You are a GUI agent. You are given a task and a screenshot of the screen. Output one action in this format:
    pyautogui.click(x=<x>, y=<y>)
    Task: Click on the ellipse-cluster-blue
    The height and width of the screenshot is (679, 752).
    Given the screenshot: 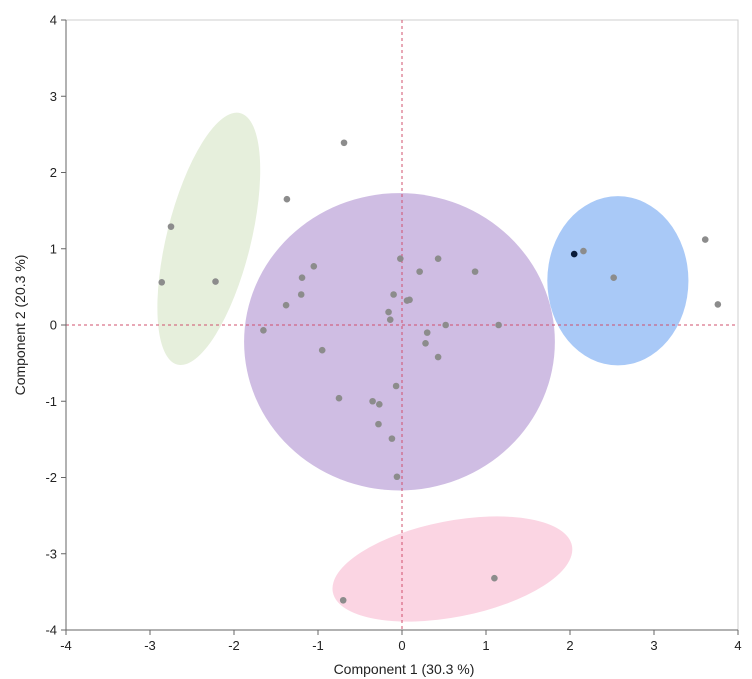 What is the action you would take?
    pyautogui.click(x=618, y=281)
    